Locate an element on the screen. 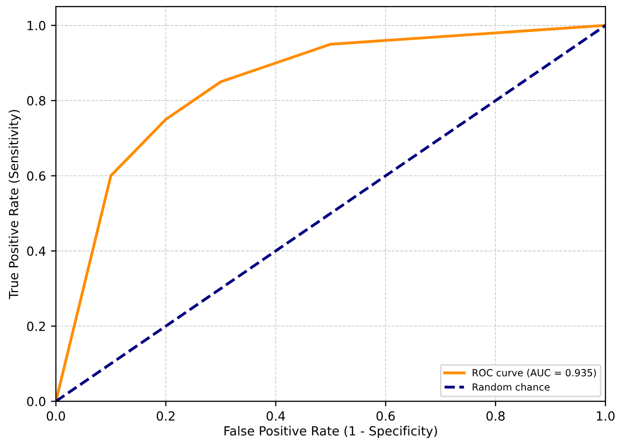 The height and width of the screenshot is (441, 621). x-tick-label: 0.0 is located at coordinates (55, 416).